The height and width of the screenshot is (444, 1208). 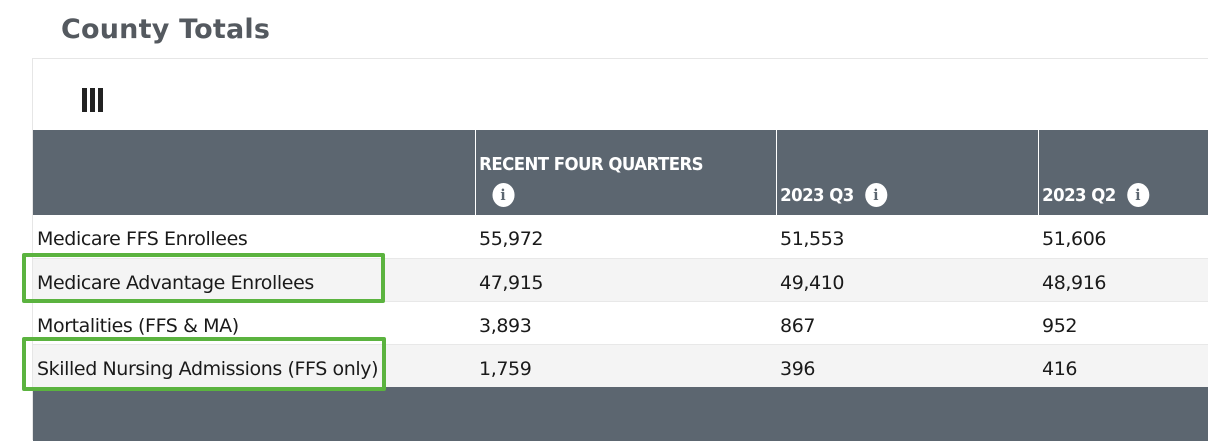 I want to click on cell-value: 47,915, so click(x=511, y=282).